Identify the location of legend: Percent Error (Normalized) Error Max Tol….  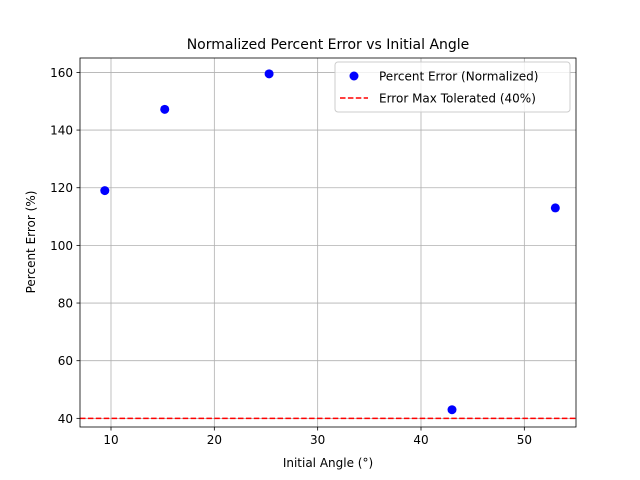
(452, 87).